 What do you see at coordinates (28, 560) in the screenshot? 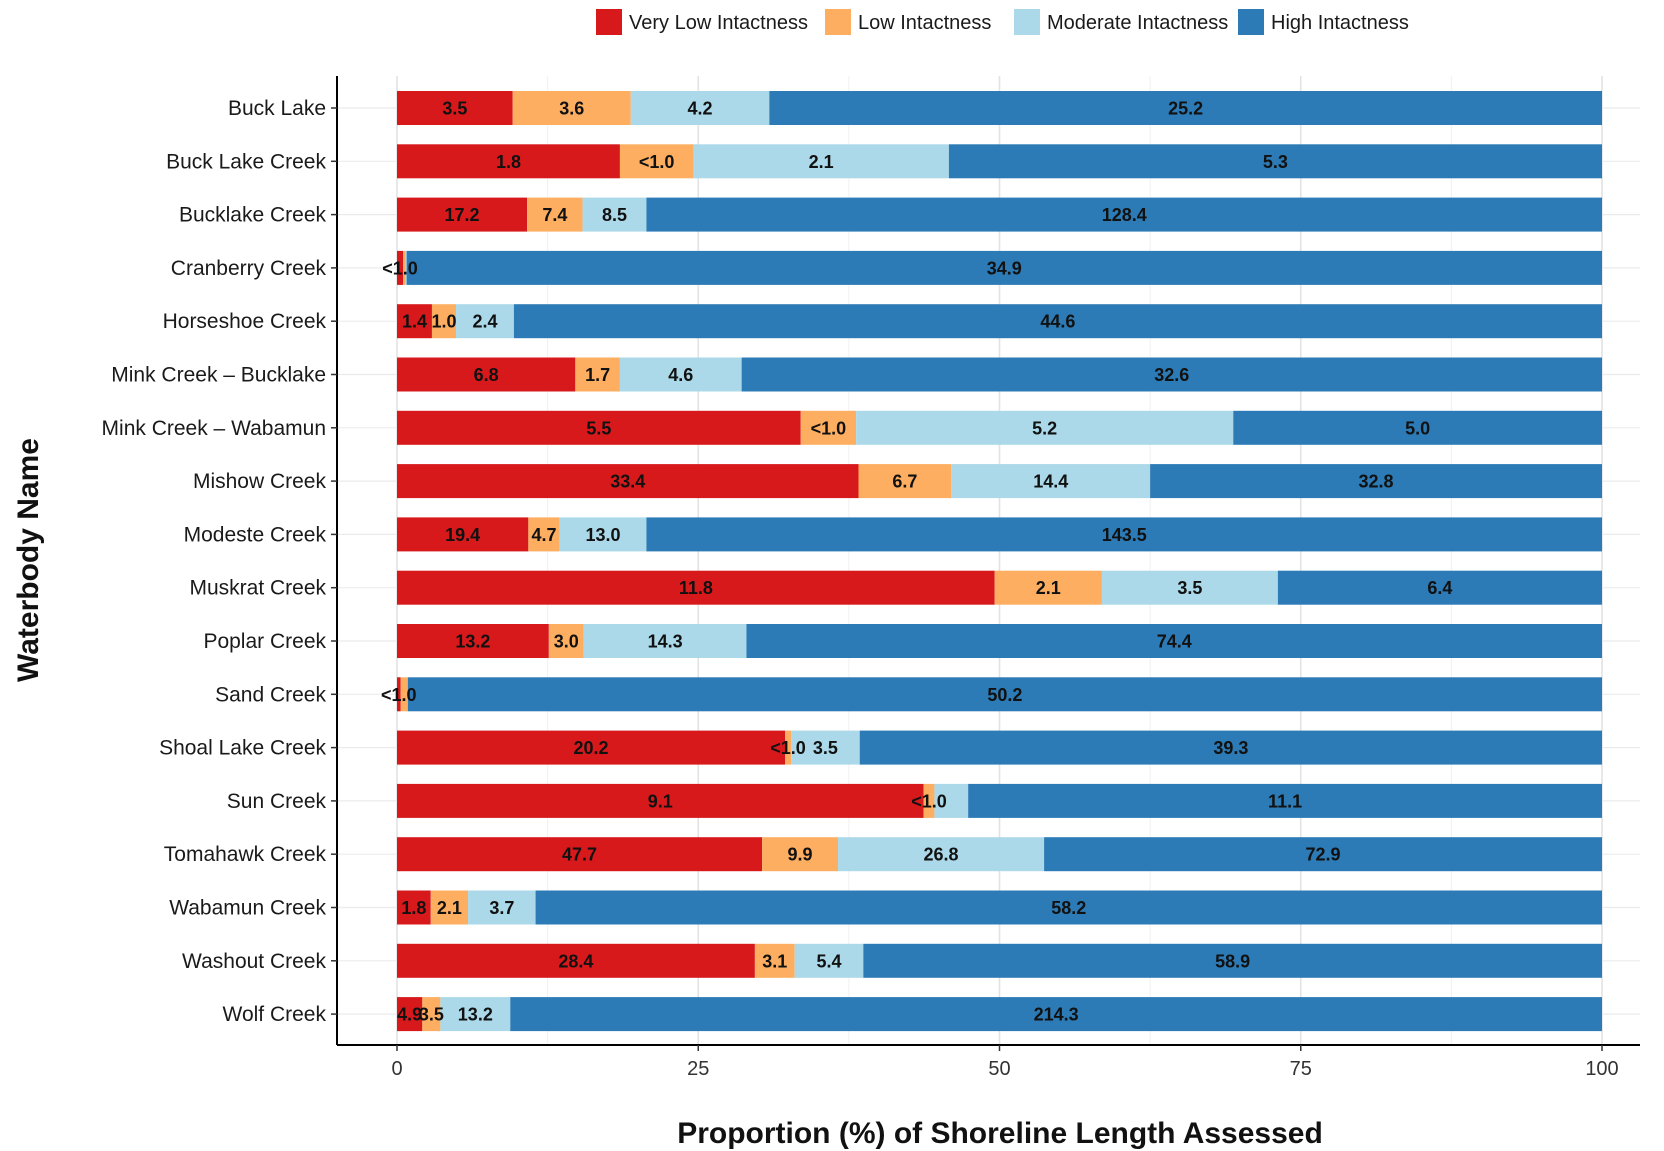
I see `y-axis-title: Waterbody Name` at bounding box center [28, 560].